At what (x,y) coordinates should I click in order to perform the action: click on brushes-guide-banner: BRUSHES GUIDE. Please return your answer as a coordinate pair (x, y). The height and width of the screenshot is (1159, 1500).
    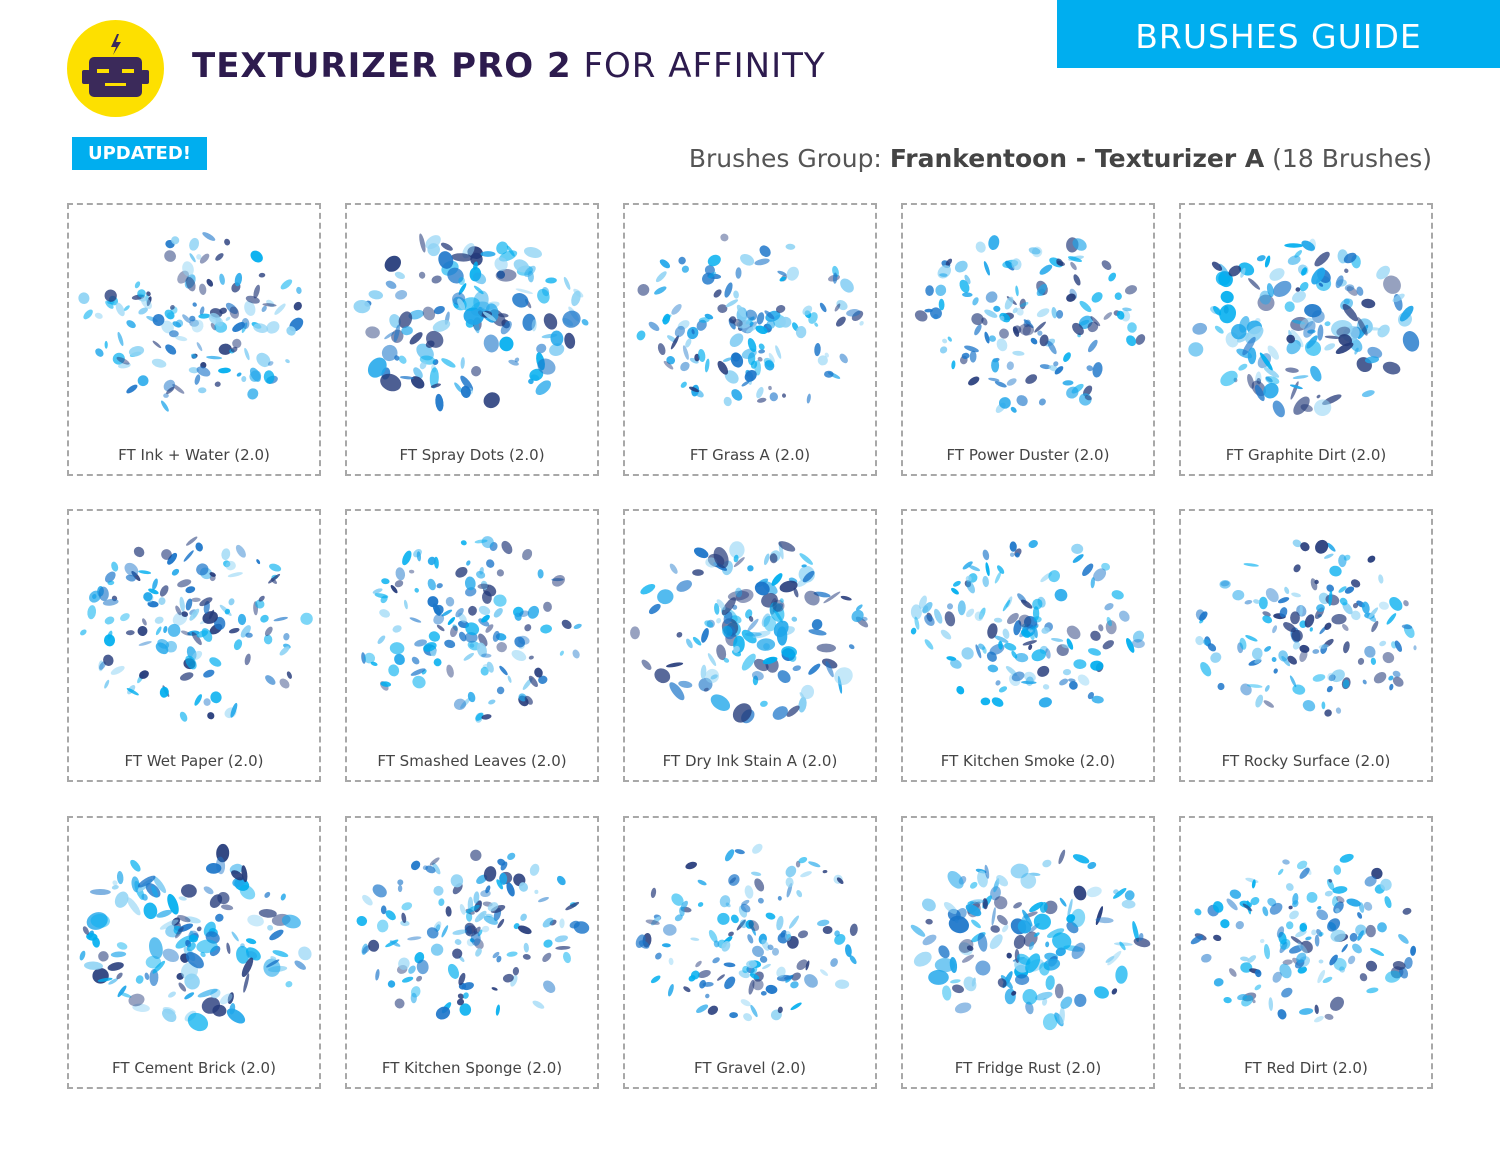
    Looking at the image, I should click on (1278, 34).